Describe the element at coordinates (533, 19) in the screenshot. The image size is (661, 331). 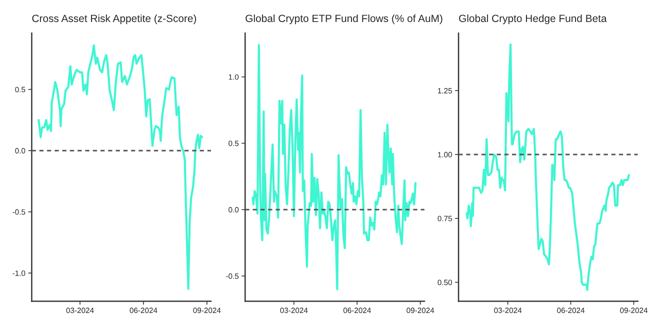
I see `chart-title: Global Crypto Hedge Fund Beta` at that location.